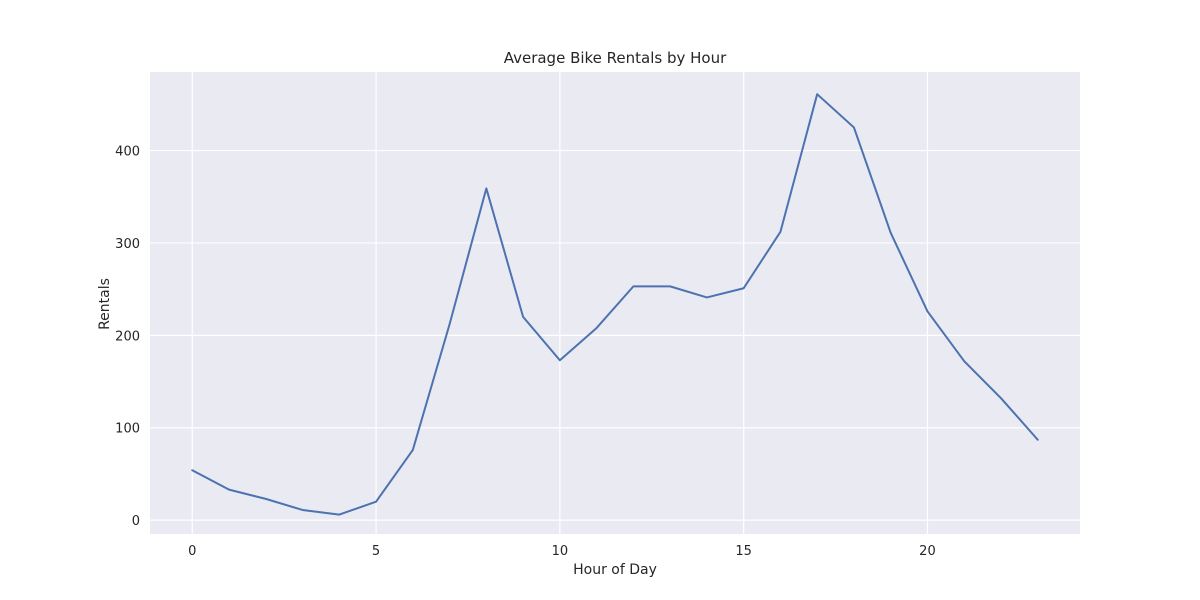 The height and width of the screenshot is (600, 1200). What do you see at coordinates (376, 551) in the screenshot?
I see `x-tick-label: 5` at bounding box center [376, 551].